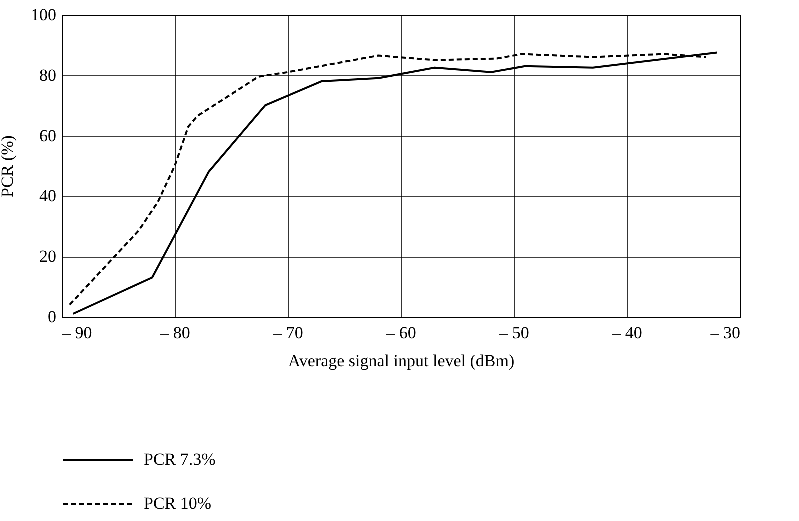 The image size is (799, 521). I want to click on x-axis-title: Average signal input level (dBm), so click(401, 361).